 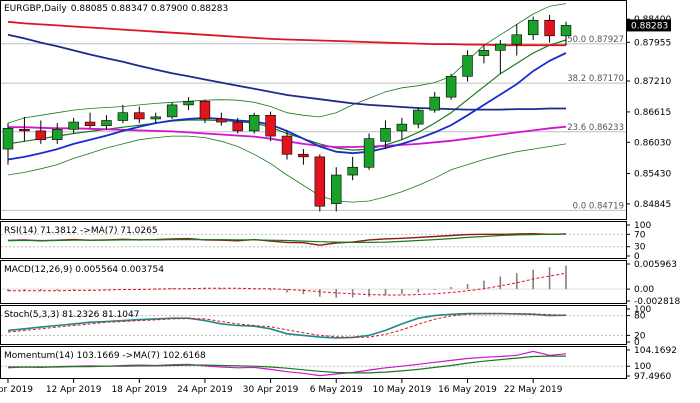 I want to click on stoch-d-line, so click(x=287, y=325).